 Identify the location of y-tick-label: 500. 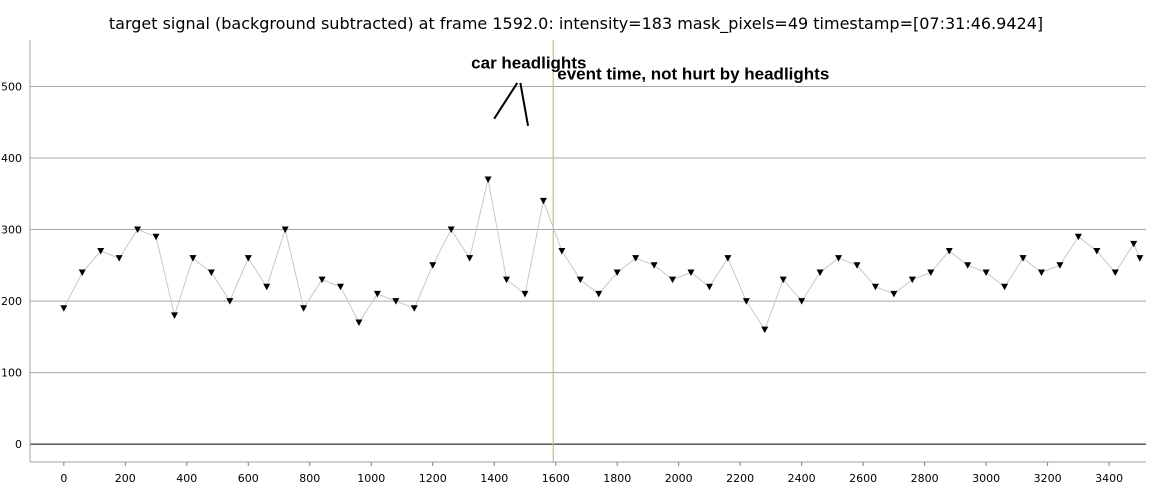
(11, 86).